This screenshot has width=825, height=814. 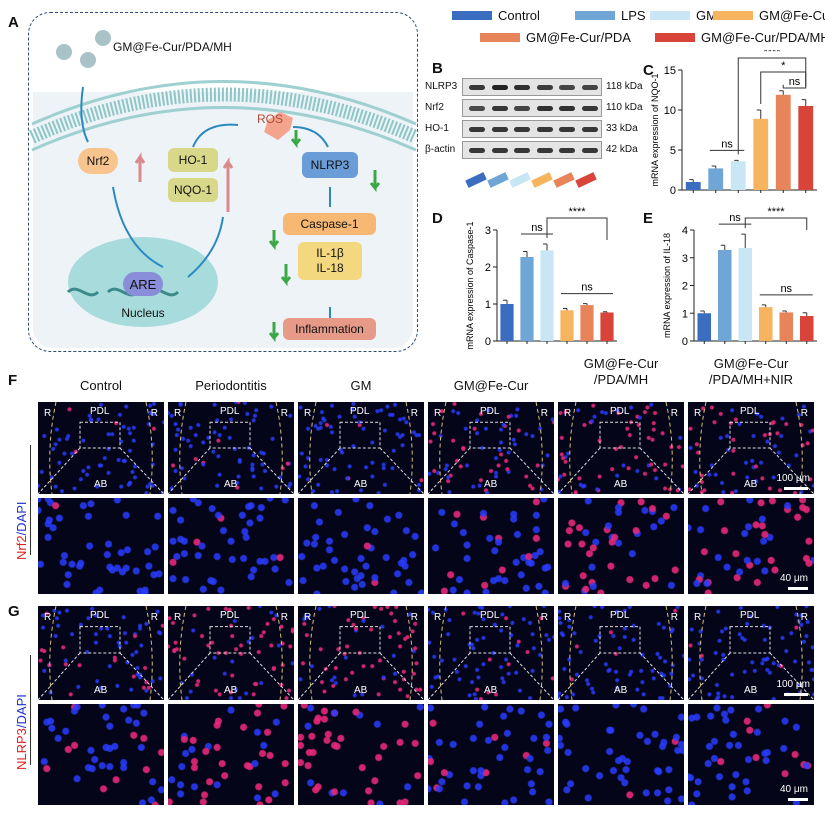 I want to click on significance-label: ****, so click(x=776, y=212).